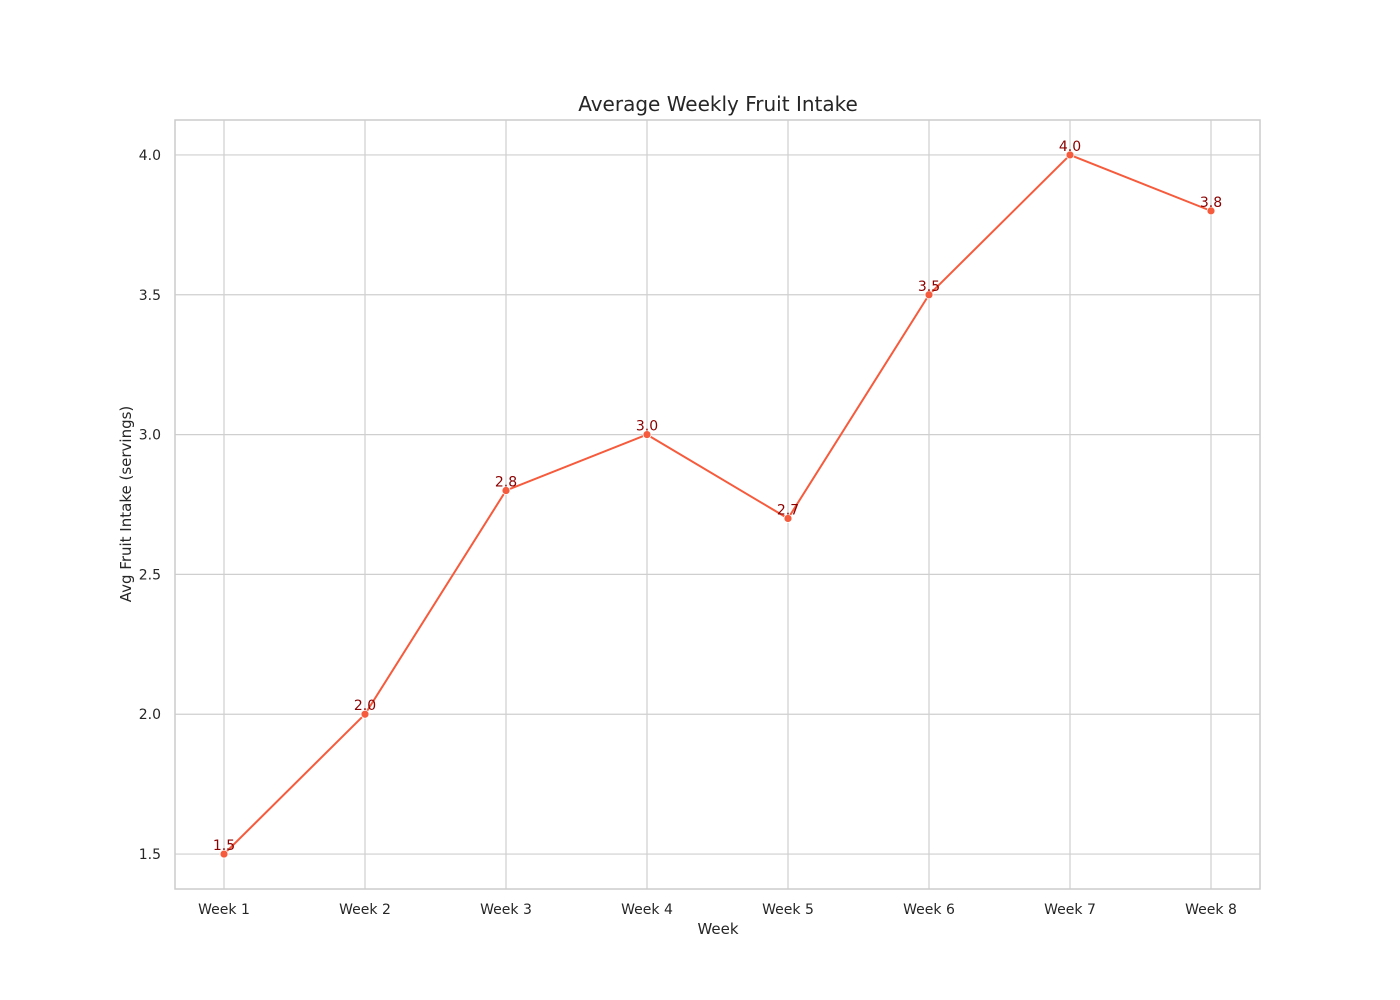 The height and width of the screenshot is (1000, 1400). I want to click on y-tick-label: 2.0, so click(150, 715).